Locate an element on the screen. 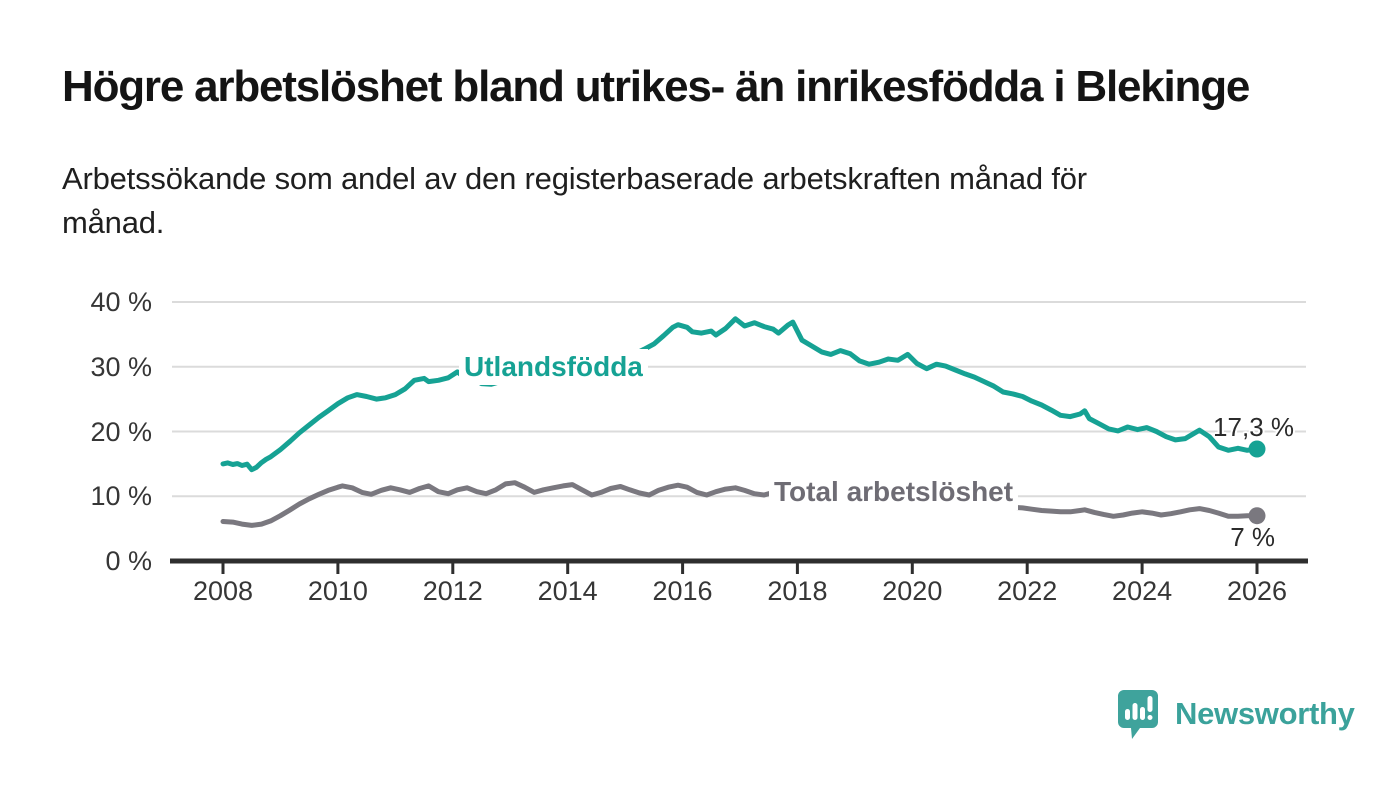 This screenshot has height=799, width=1400. end-value-label-utlandsfodda: 17,3 % is located at coordinates (1253, 427).